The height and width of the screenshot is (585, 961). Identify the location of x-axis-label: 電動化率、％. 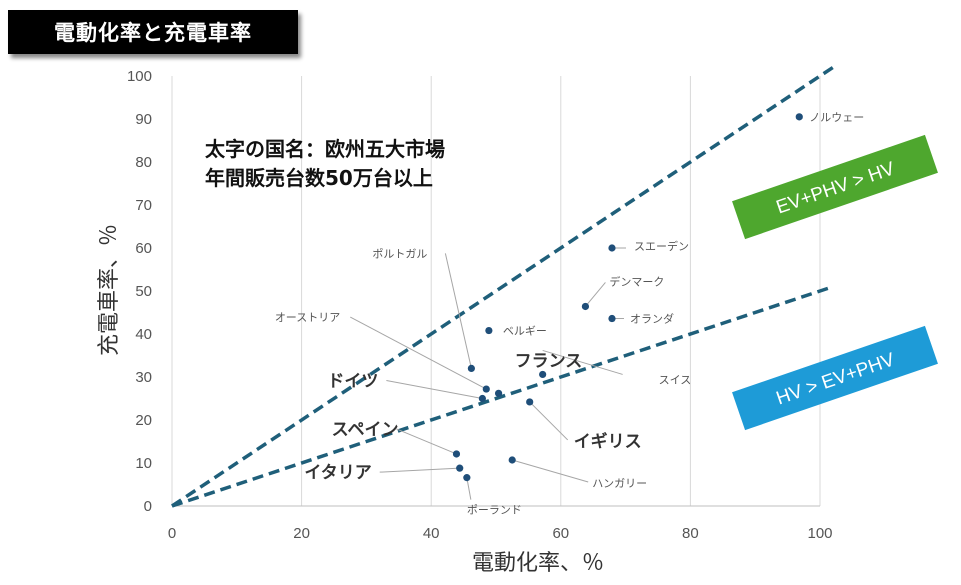
(538, 563).